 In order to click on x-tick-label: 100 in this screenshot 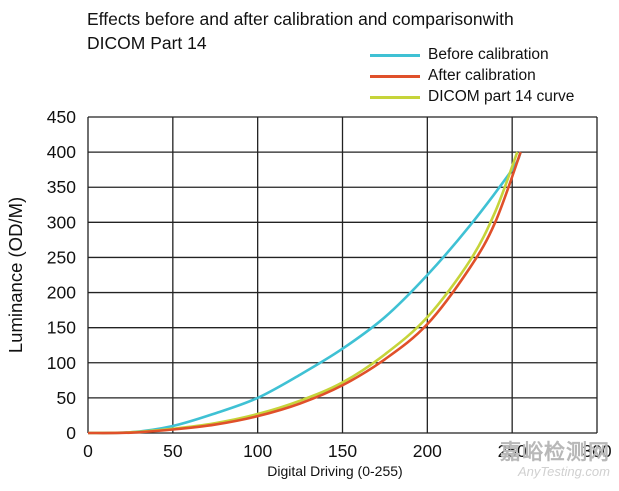, I will do `click(257, 451)`.